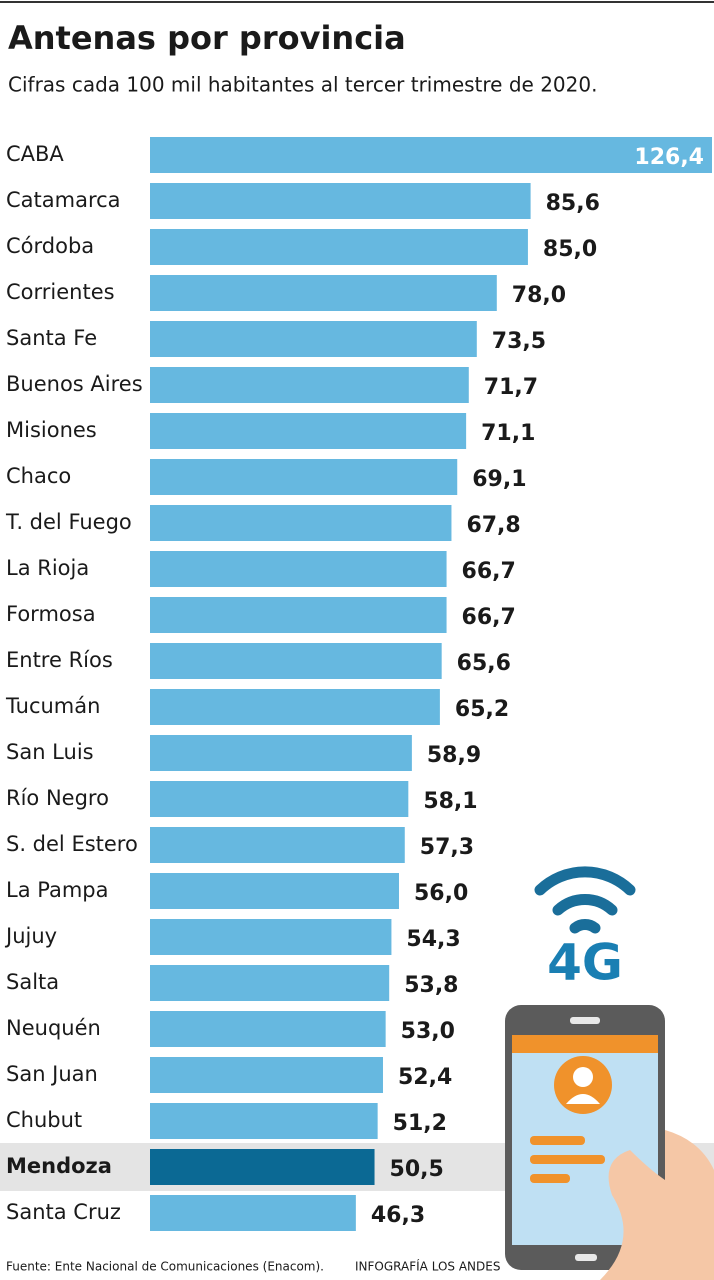 This screenshot has width=714, height=1280. I want to click on value-label: 73,5, so click(519, 341).